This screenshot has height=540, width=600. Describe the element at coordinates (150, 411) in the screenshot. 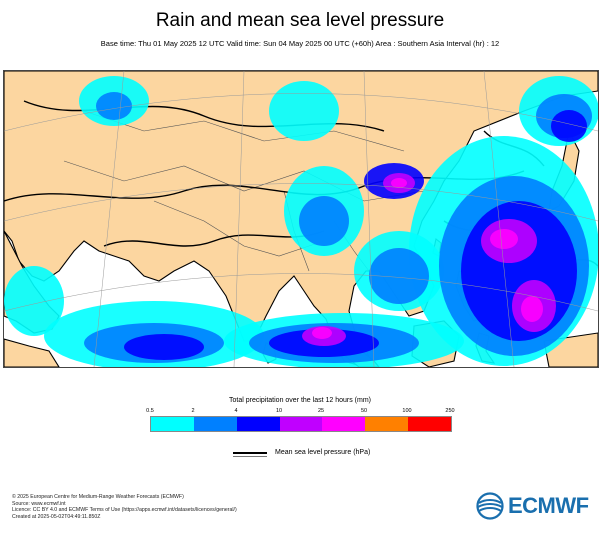

I see `colorbar-tick: 0.5` at that location.